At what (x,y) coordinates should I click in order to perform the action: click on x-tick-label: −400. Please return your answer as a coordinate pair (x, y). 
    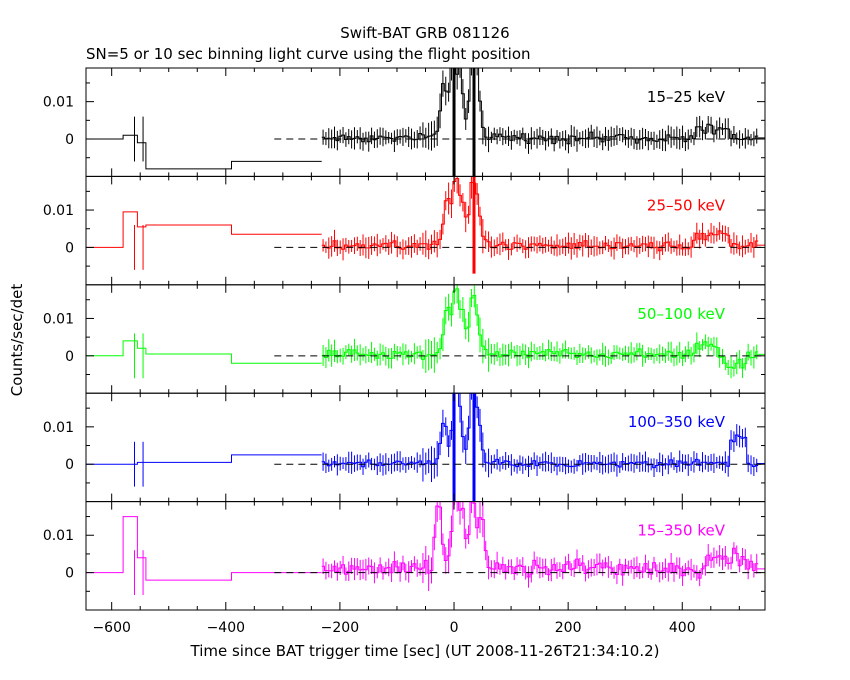
    Looking at the image, I should click on (226, 628).